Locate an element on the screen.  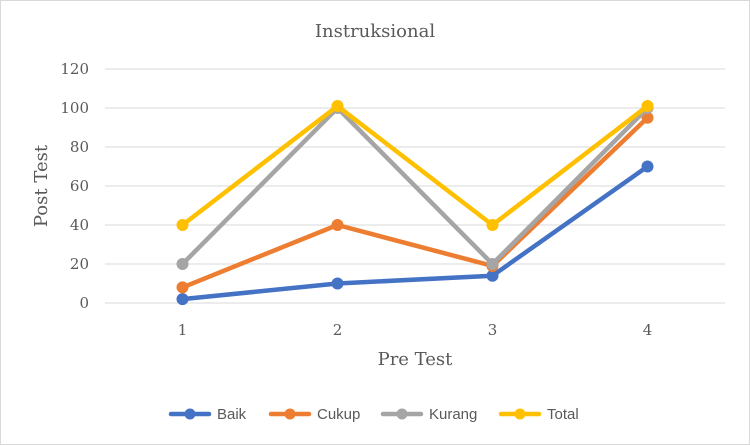
legend-label: Baik is located at coordinates (232, 414).